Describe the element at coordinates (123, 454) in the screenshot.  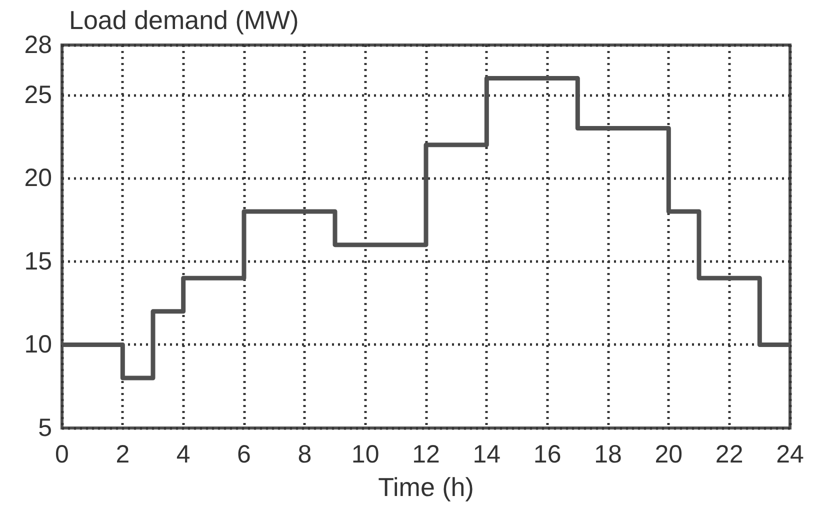
I see `x-tick-label: 2` at that location.